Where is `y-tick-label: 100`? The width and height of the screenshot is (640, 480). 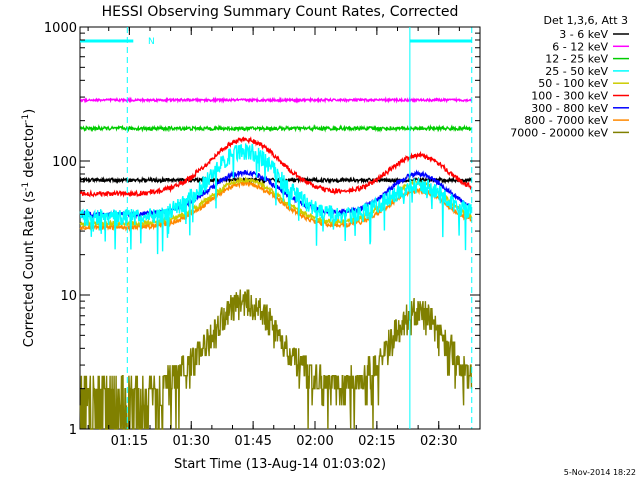
y-tick-label: 100 is located at coordinates (64, 162).